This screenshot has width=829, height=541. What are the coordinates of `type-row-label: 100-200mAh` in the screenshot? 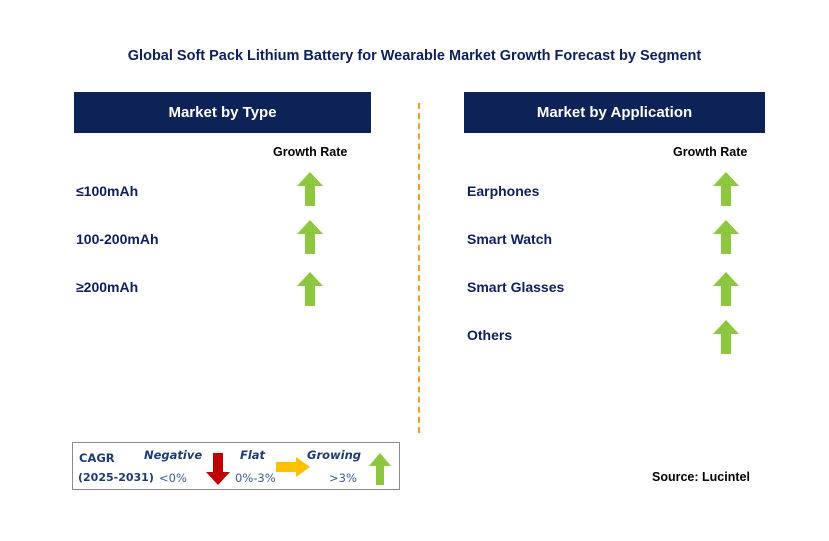 It's located at (117, 239).